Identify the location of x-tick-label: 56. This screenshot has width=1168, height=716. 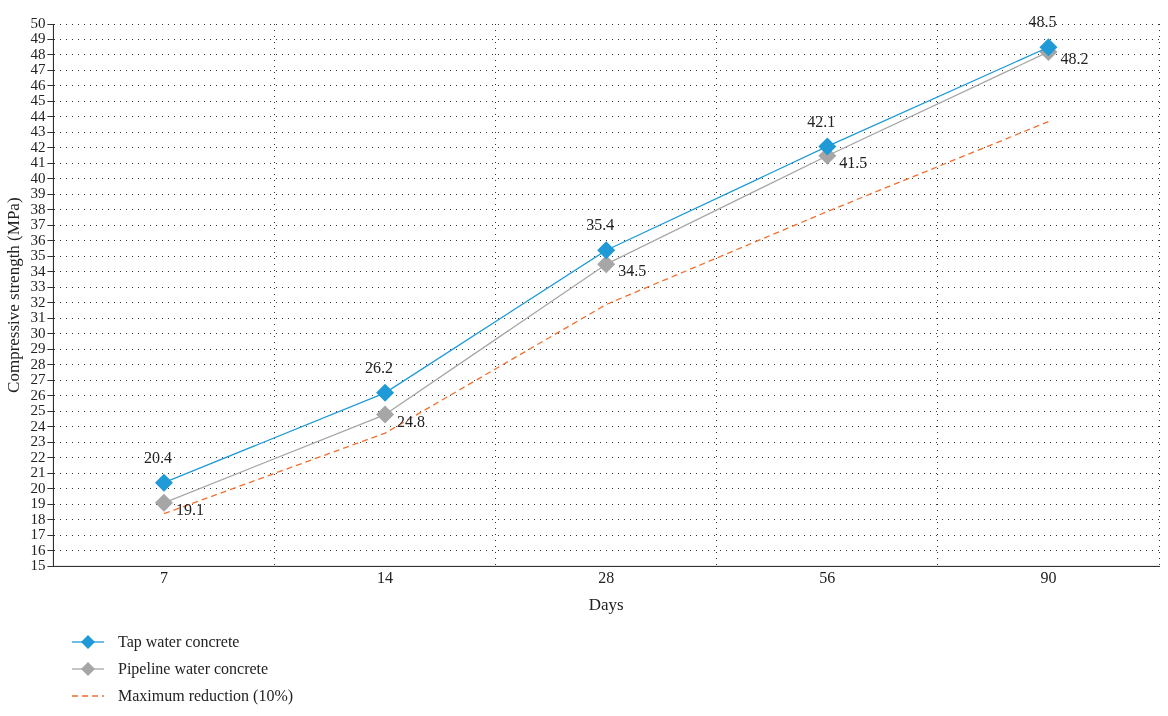
(827, 578).